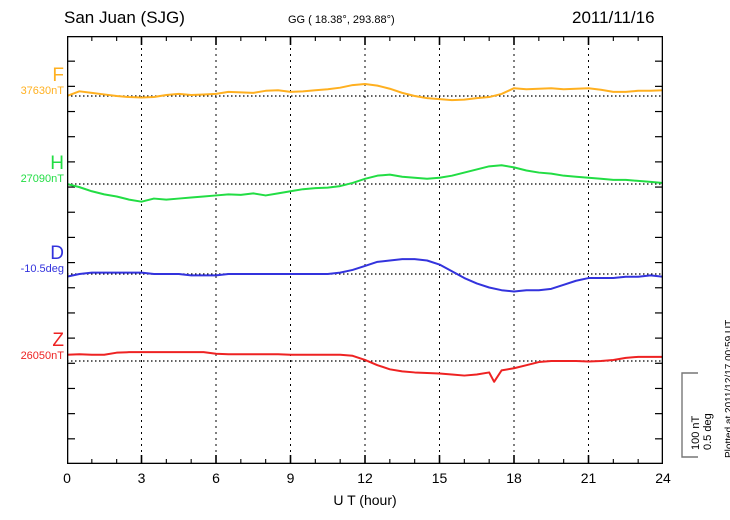  I want to click on scale-bar-bracket, so click(689, 415).